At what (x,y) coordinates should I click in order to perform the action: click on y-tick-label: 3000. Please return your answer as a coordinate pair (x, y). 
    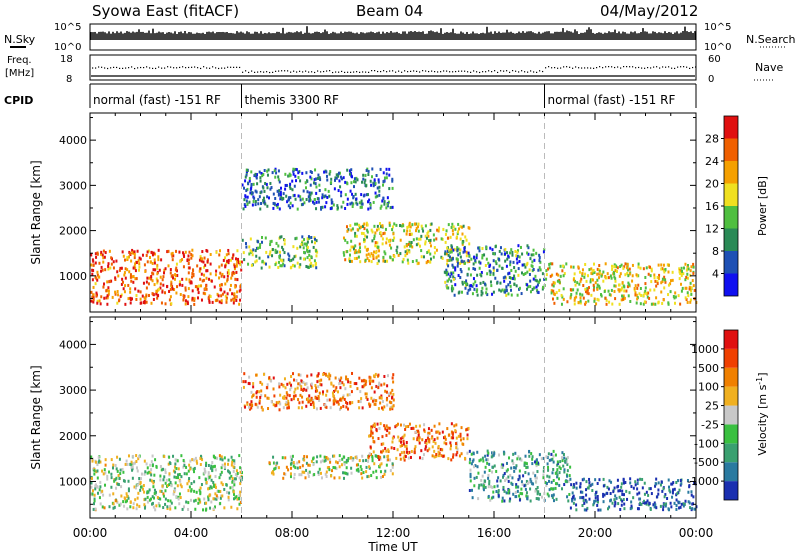
    Looking at the image, I should click on (73, 185).